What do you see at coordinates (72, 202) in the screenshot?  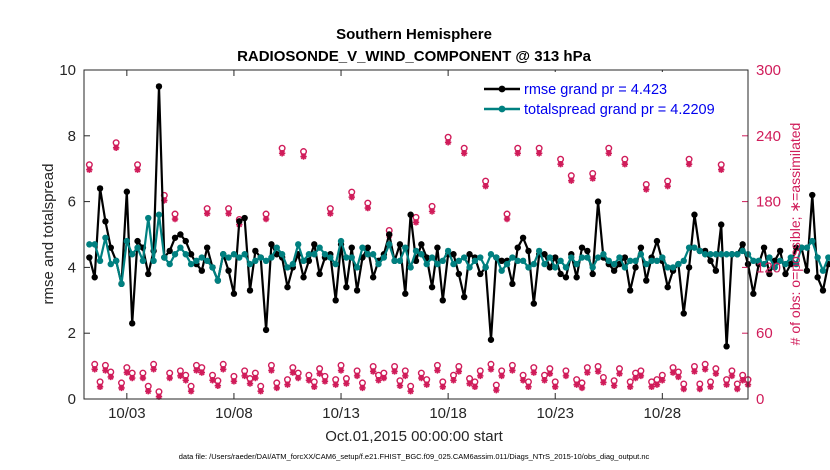 I see `y-tick-label-left: 6` at bounding box center [72, 202].